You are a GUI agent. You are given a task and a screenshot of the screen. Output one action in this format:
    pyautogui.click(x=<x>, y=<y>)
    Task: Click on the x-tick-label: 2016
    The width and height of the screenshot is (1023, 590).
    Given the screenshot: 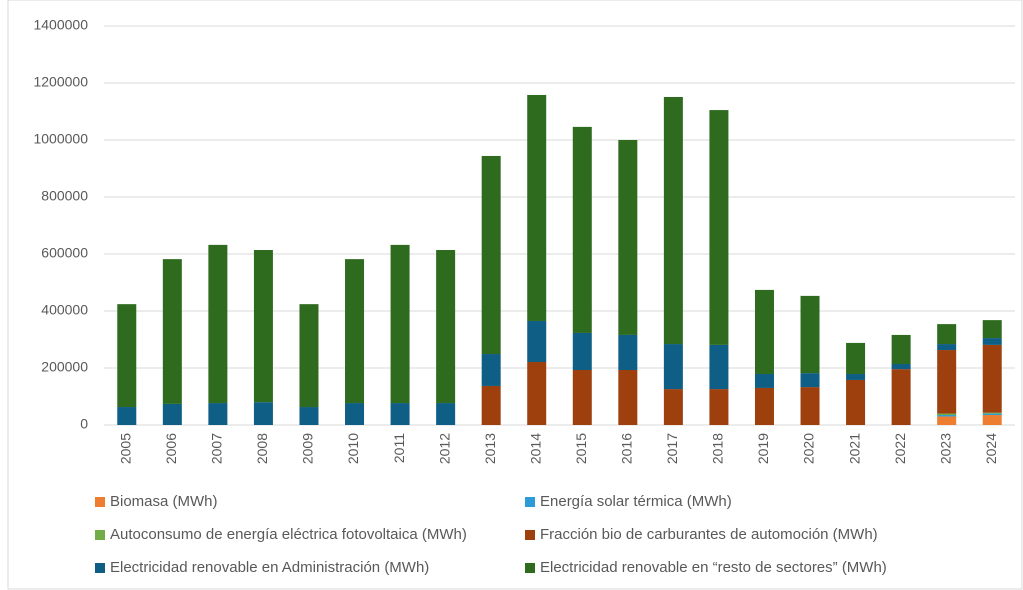 What is the action you would take?
    pyautogui.click(x=627, y=448)
    